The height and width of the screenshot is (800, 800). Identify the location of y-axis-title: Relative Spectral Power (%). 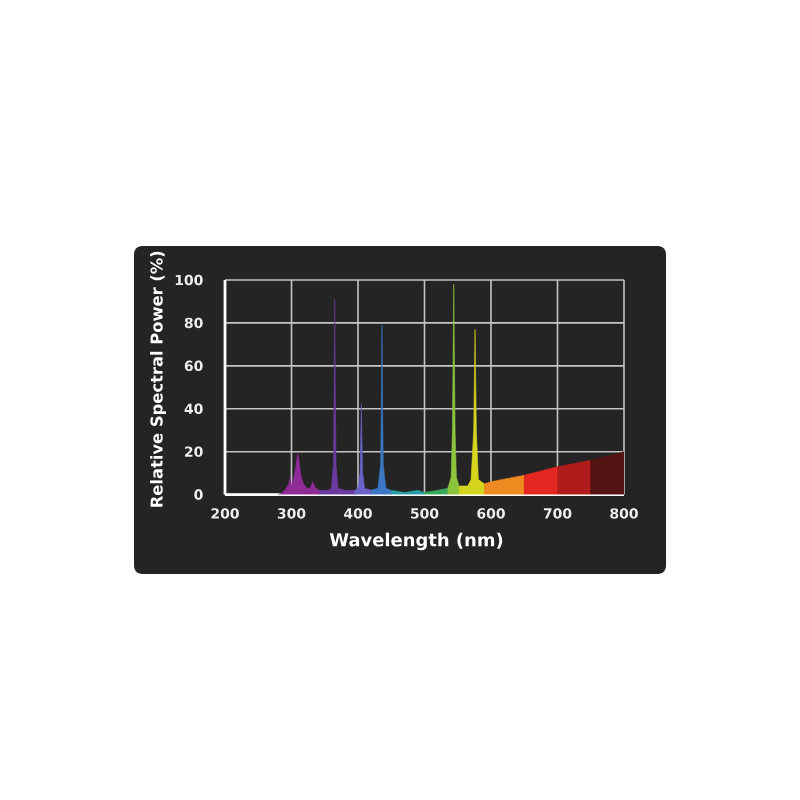
(158, 379).